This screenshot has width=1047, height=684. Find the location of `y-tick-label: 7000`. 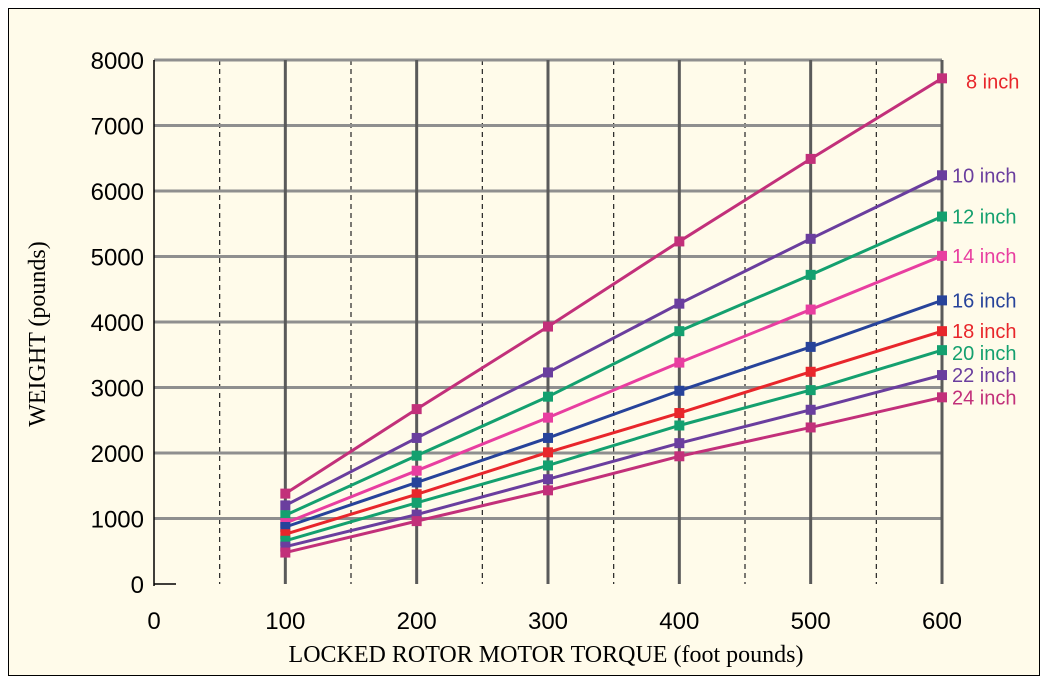

y-tick-label: 7000 is located at coordinates (117, 127).